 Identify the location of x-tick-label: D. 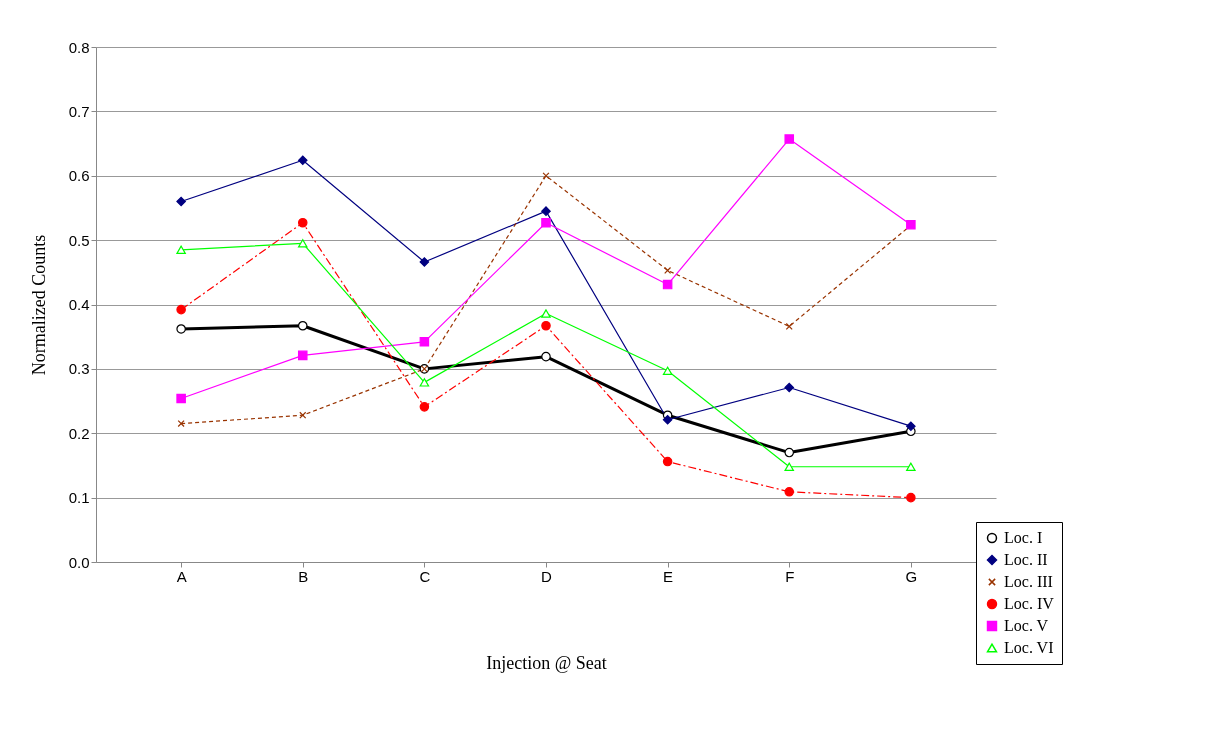
(547, 576).